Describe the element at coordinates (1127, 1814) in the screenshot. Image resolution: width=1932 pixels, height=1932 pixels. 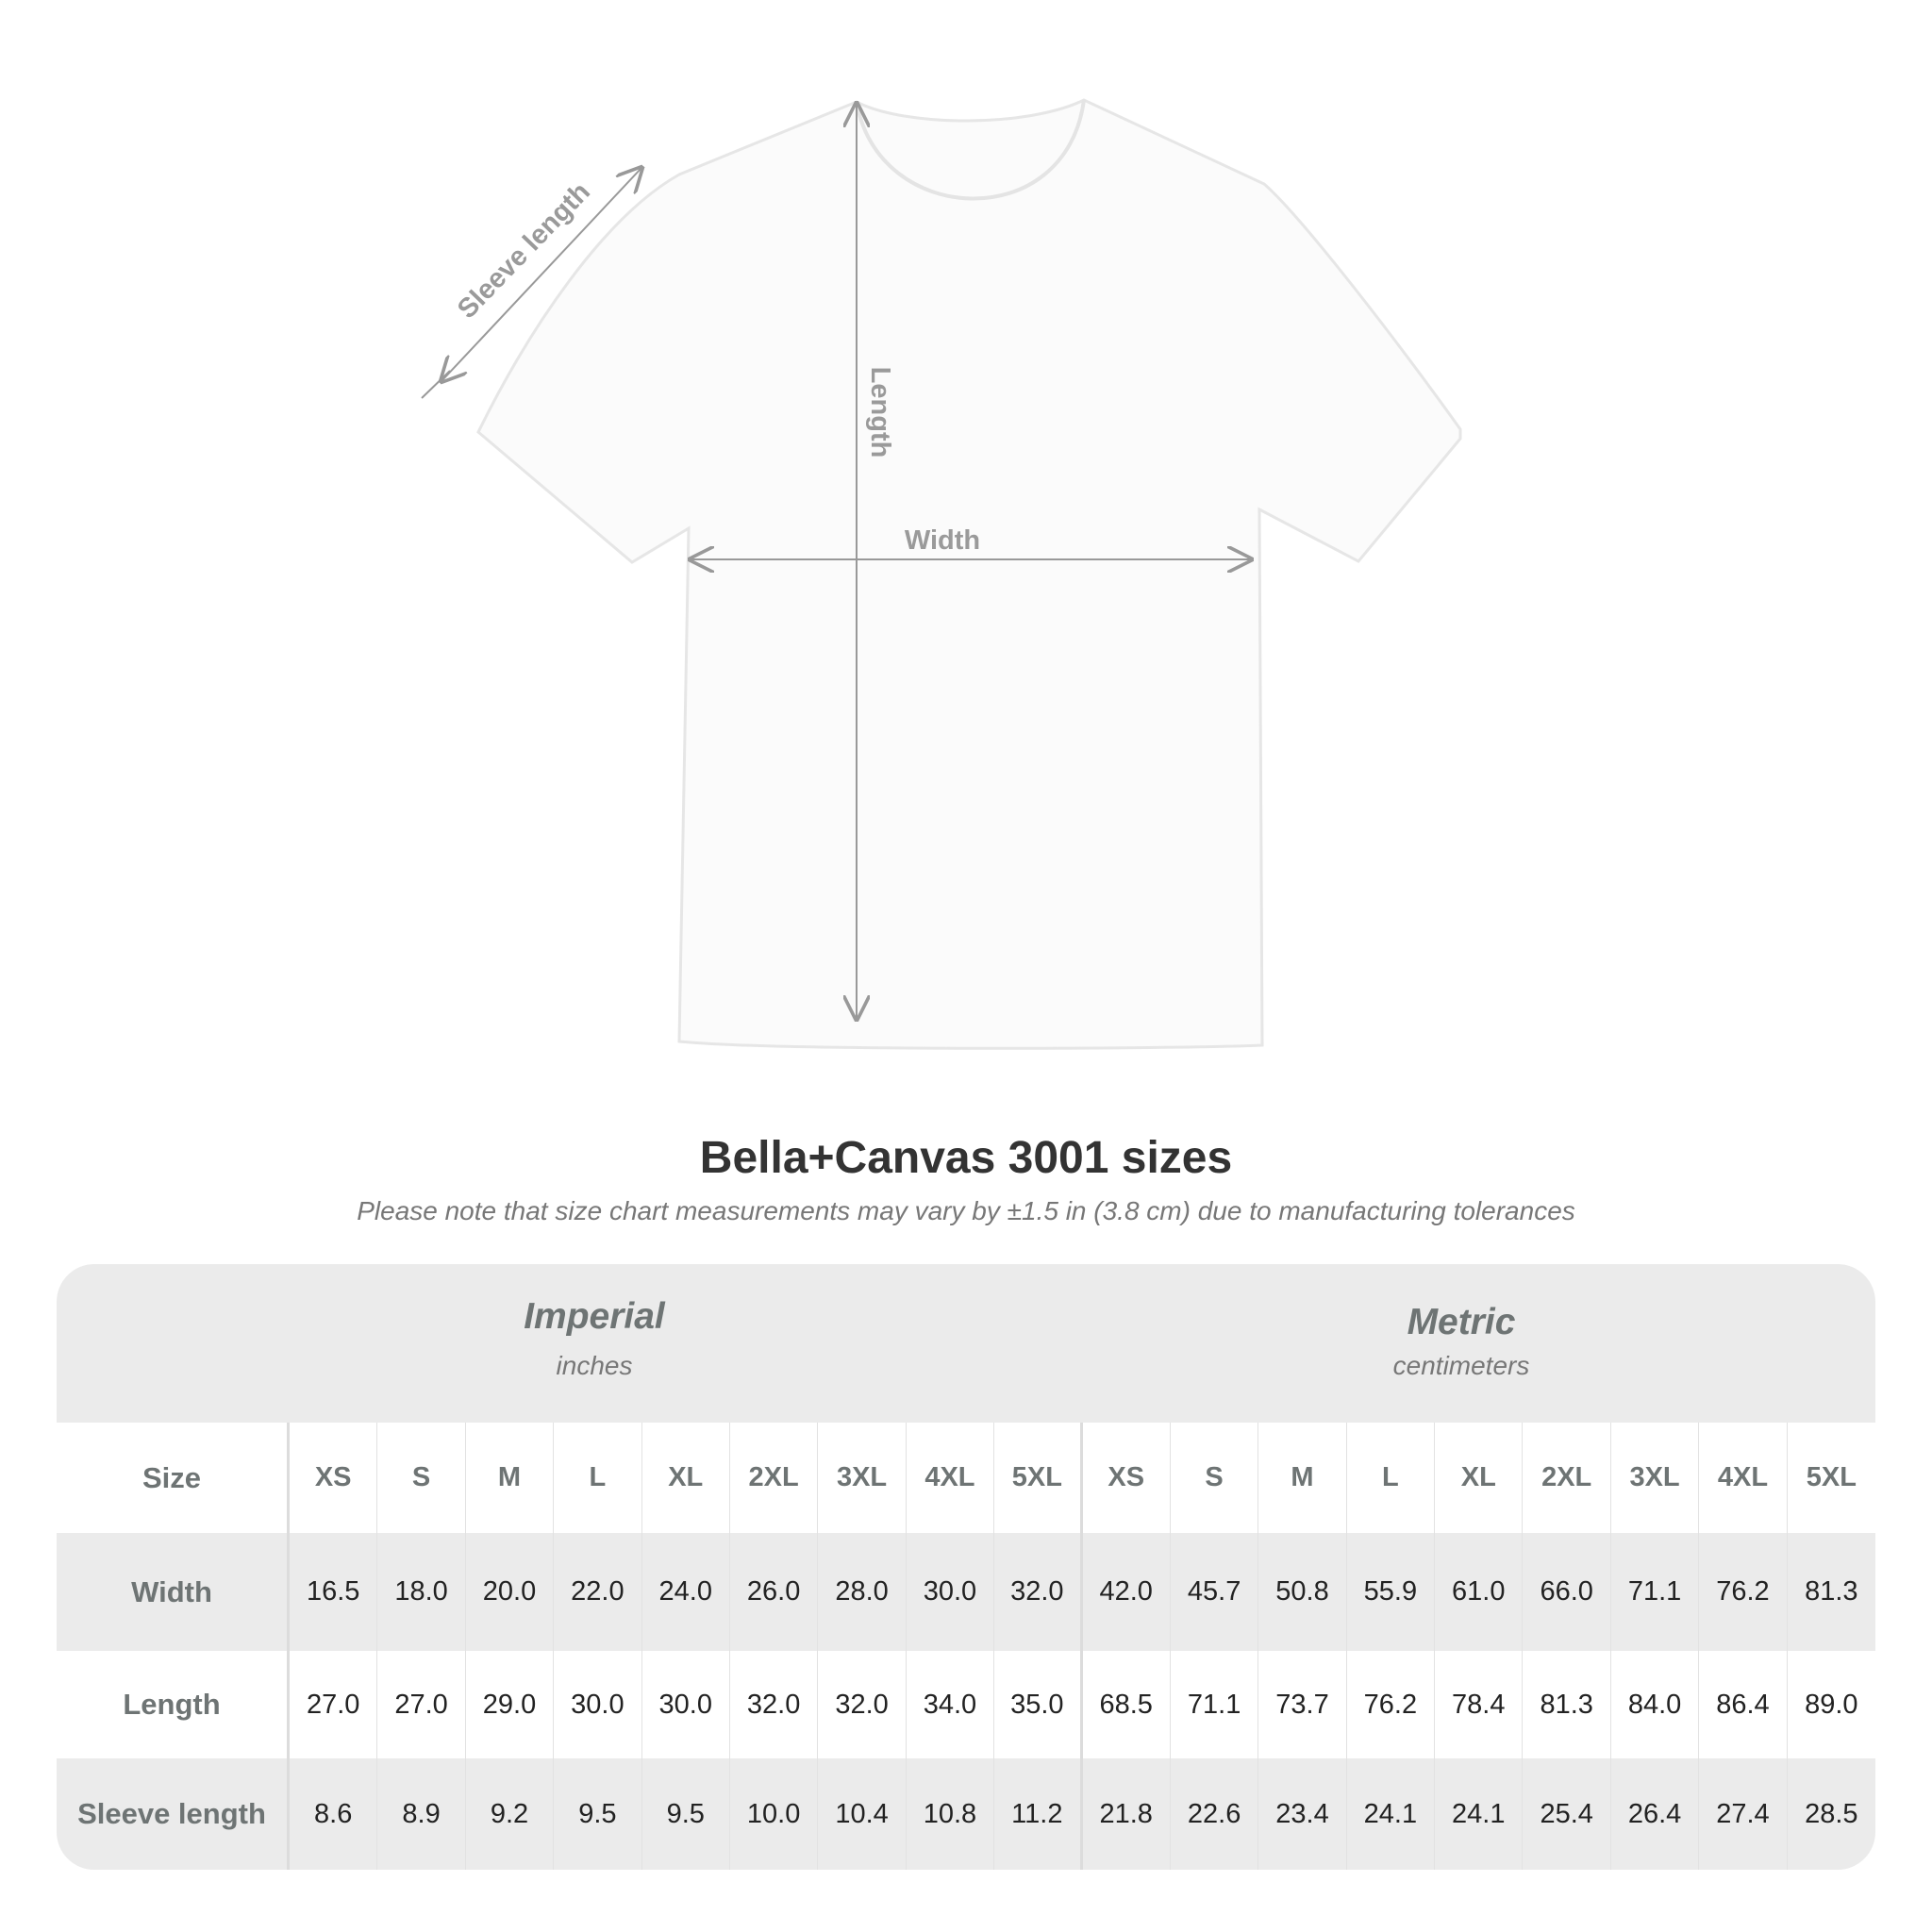
I see `value-cell: 21.8` at that location.